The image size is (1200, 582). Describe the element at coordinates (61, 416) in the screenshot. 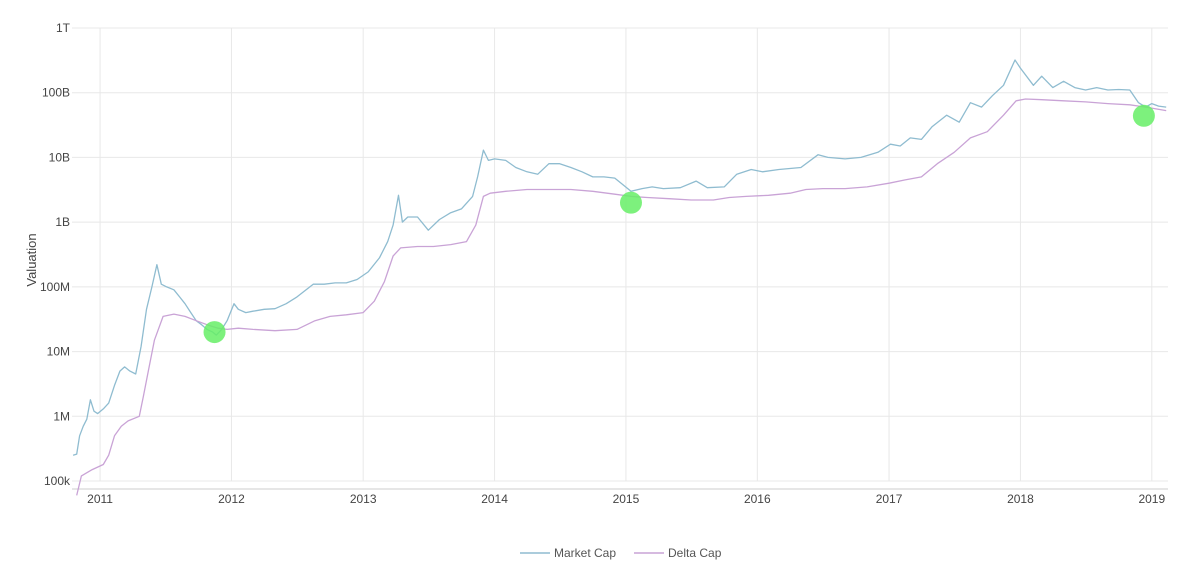

I see `y-tick-label: 1M` at that location.